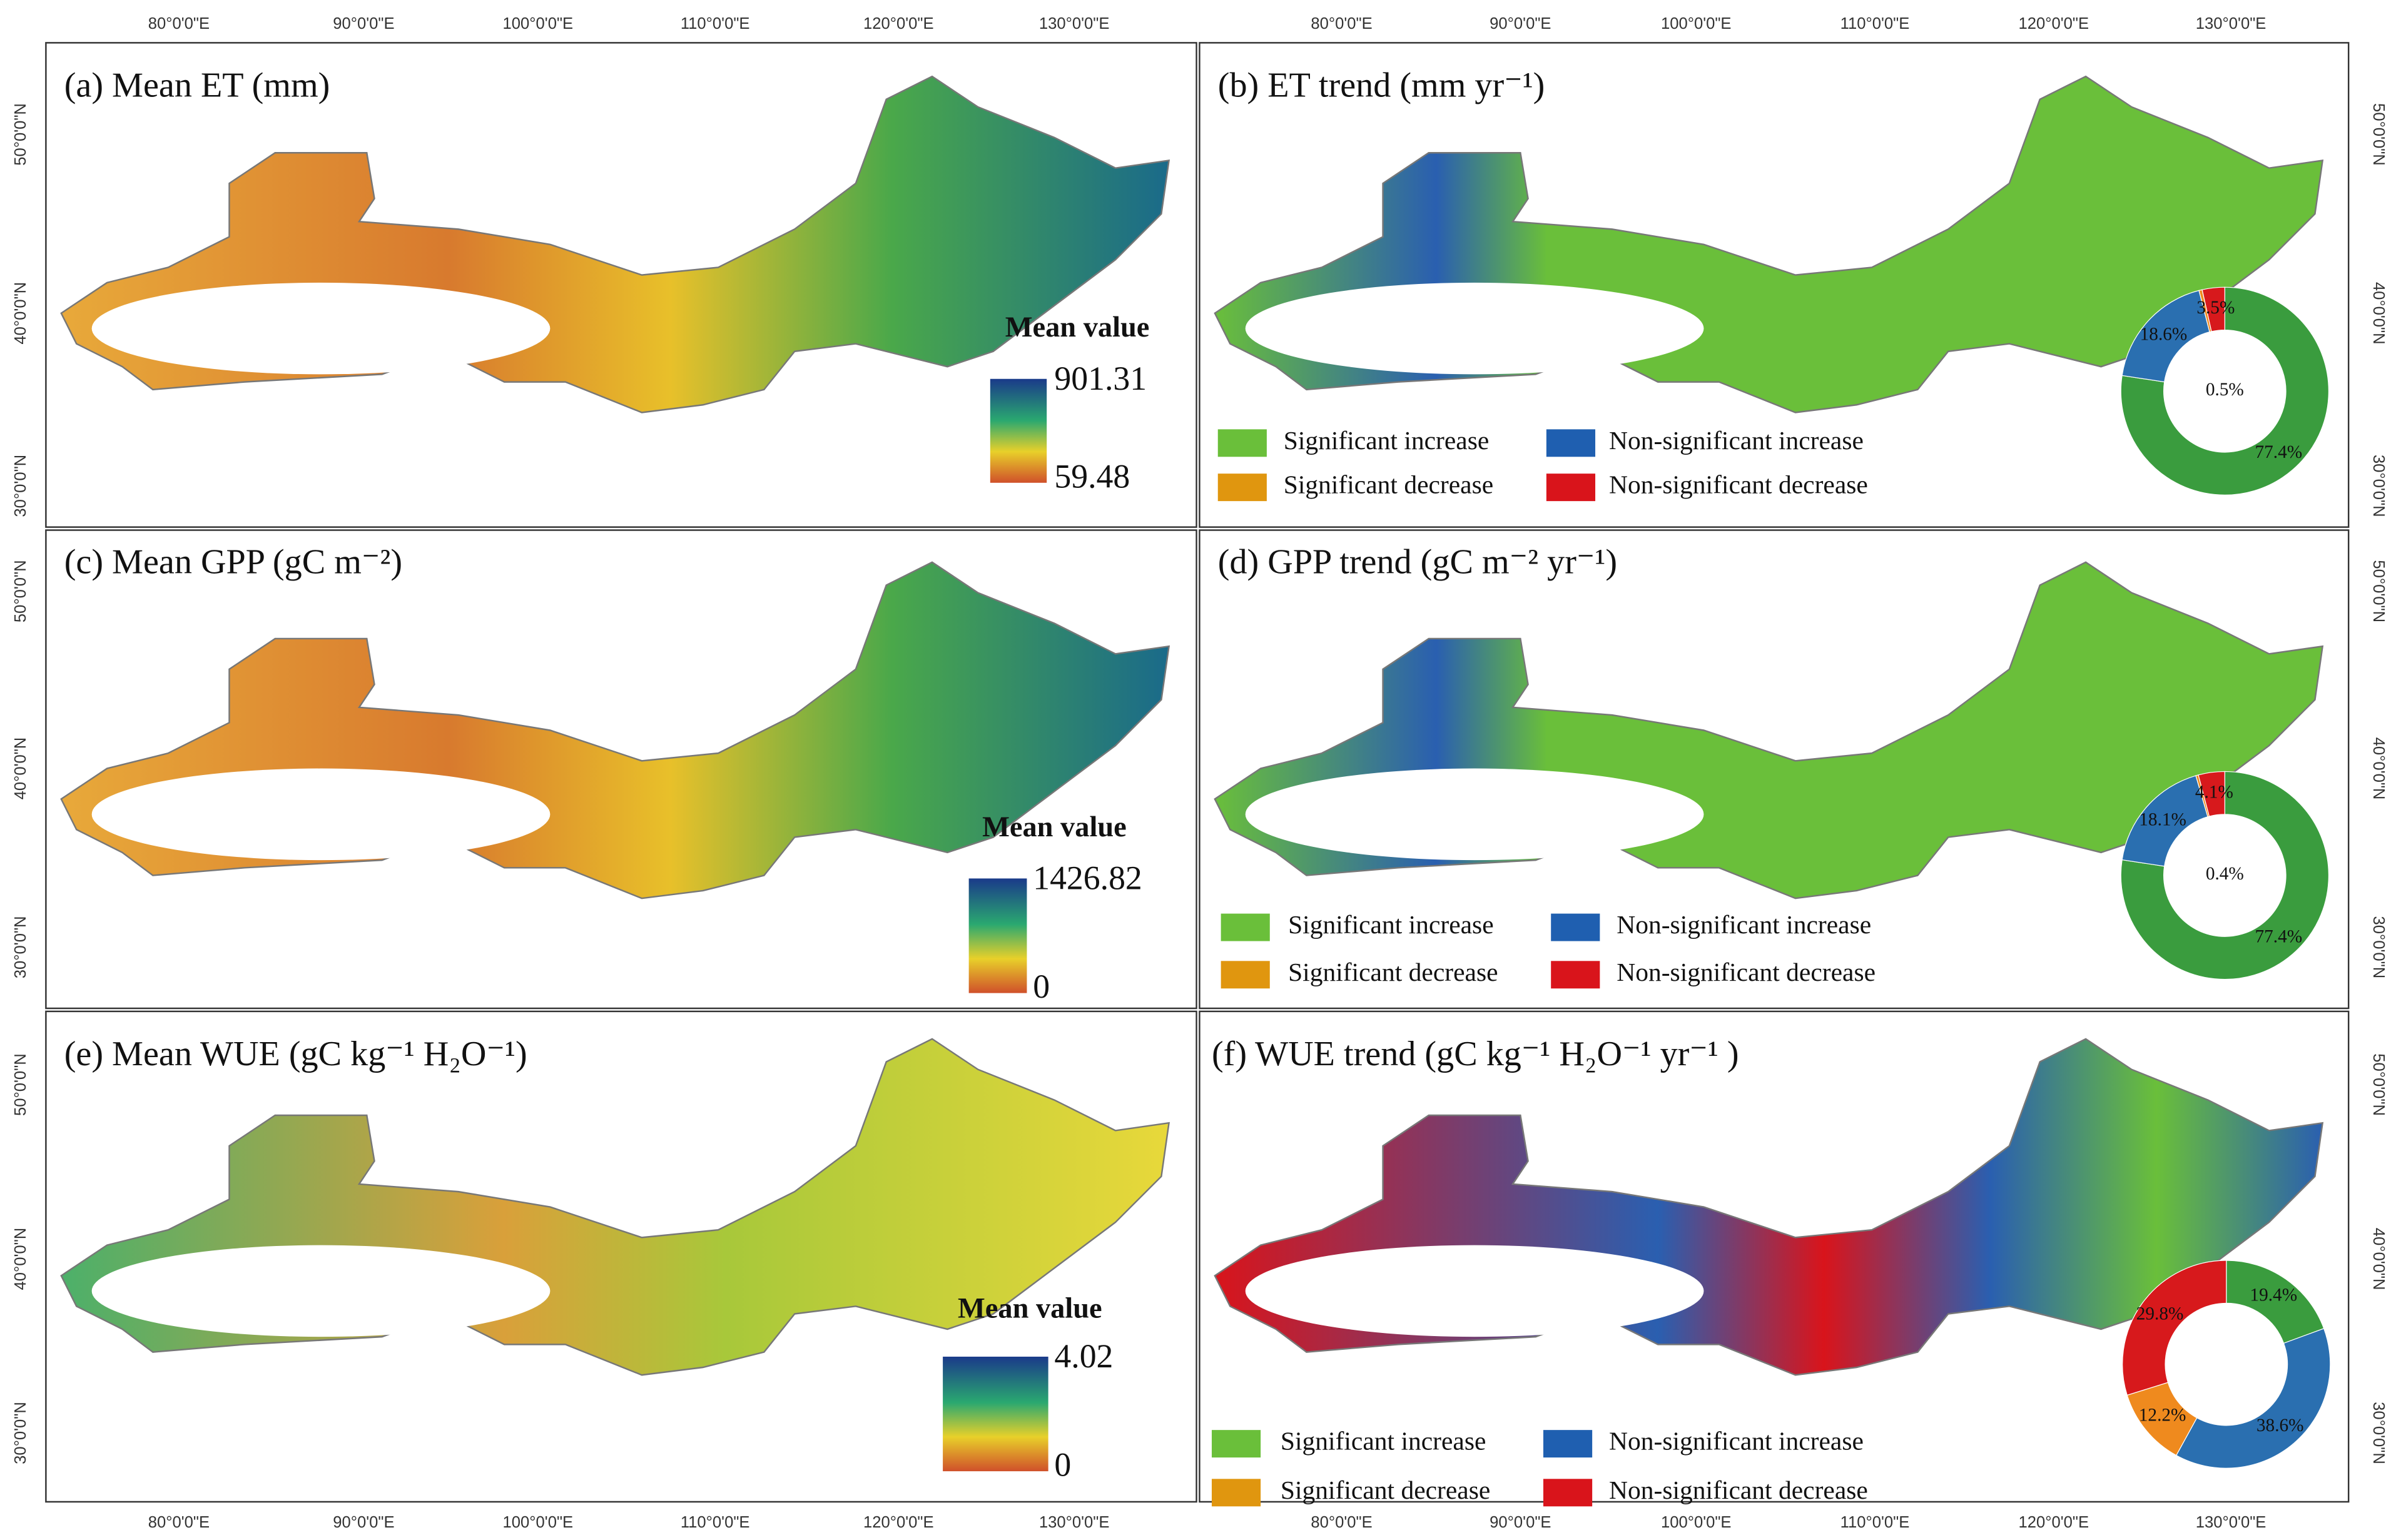 This screenshot has width=2396, height=1540. What do you see at coordinates (2280, 1426) in the screenshot?
I see `donut-label: 38.6%` at bounding box center [2280, 1426].